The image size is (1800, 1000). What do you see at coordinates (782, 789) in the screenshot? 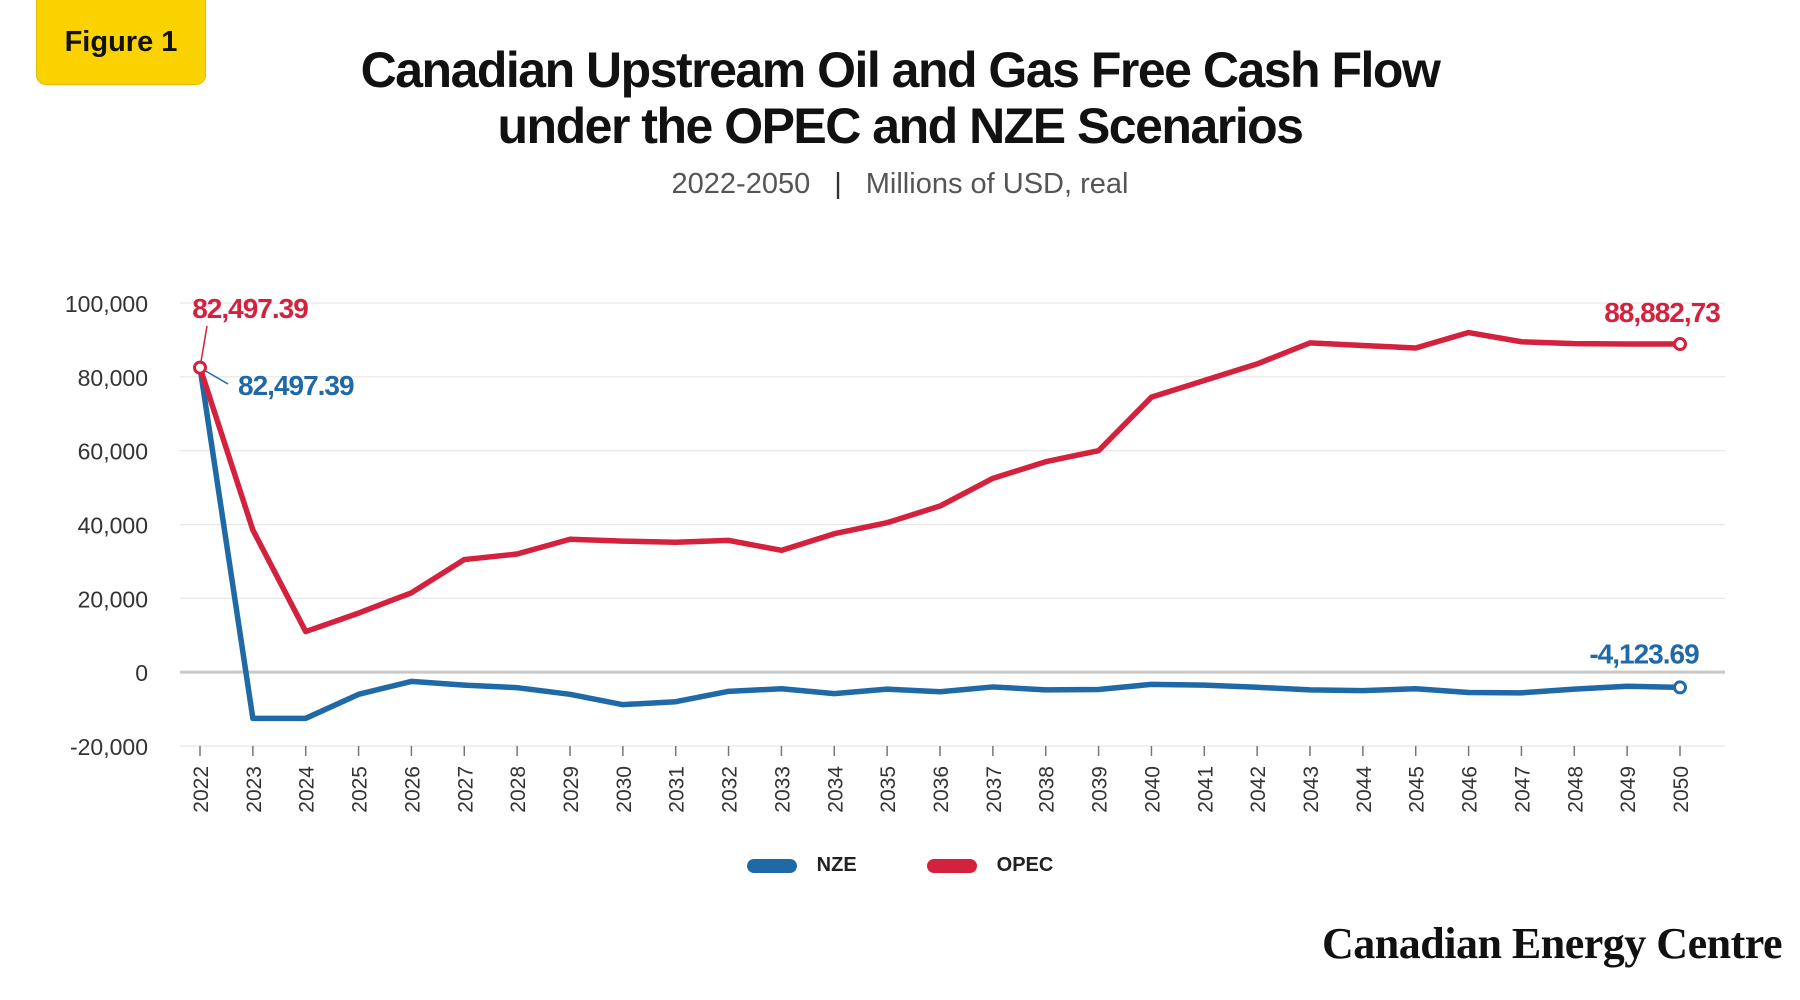
I see `x-tick-label: 2033` at bounding box center [782, 789].